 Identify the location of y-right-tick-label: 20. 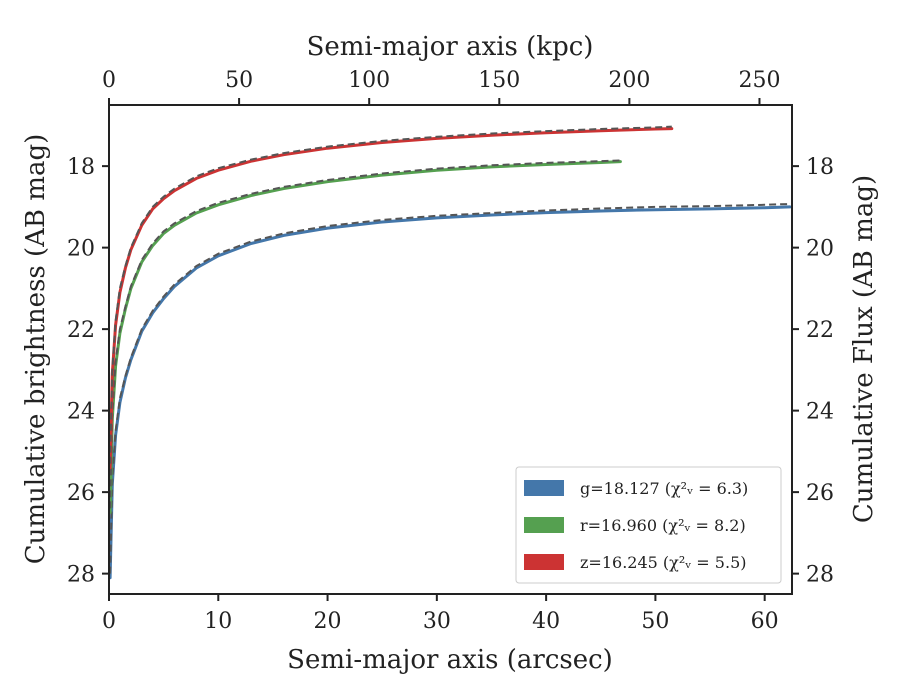
(820, 249).